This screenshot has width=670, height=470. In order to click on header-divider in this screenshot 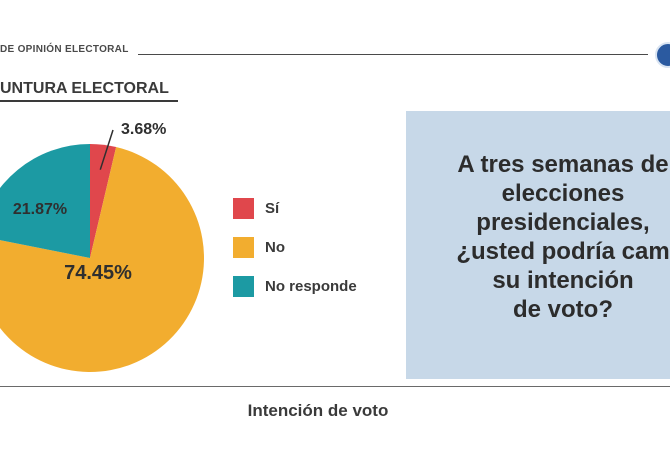, I will do `click(393, 54)`.